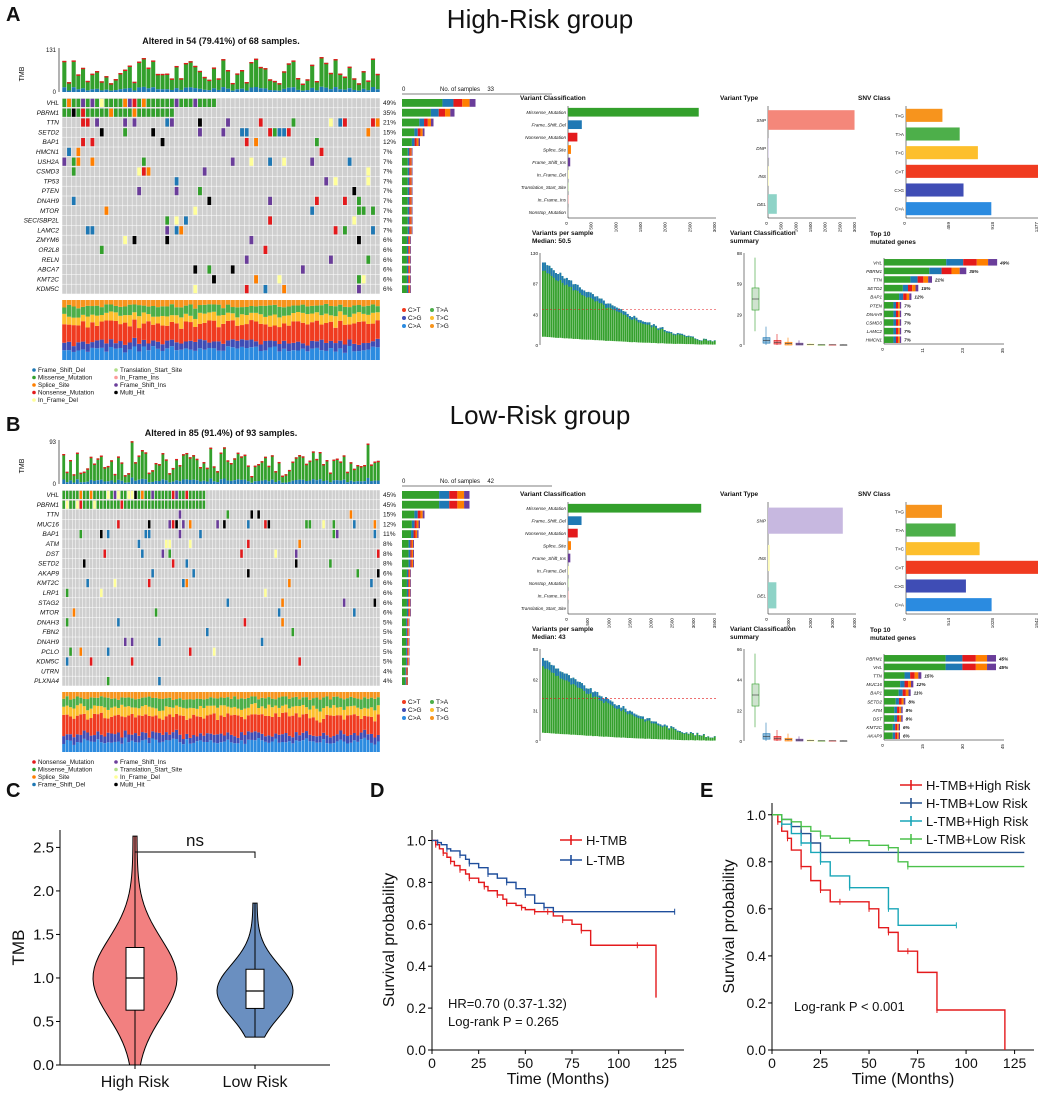 The width and height of the screenshot is (1052, 1102). Describe the element at coordinates (48, 270) in the screenshot. I see `gene-label: ABCA7` at that location.